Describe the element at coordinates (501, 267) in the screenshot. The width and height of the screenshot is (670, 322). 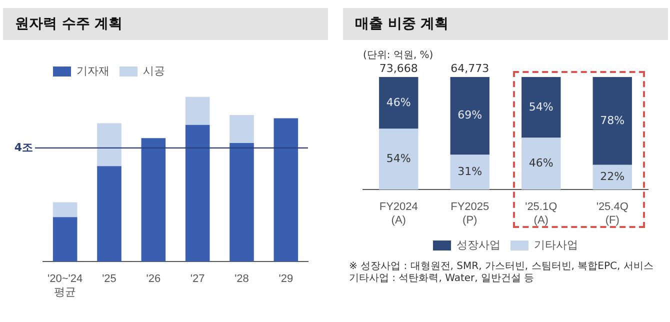
I see `text: ※ 성장사업 : 대형원전, SMR, 가스터빈, 스팀터빈, 복합EPC, 서비스` at that location.